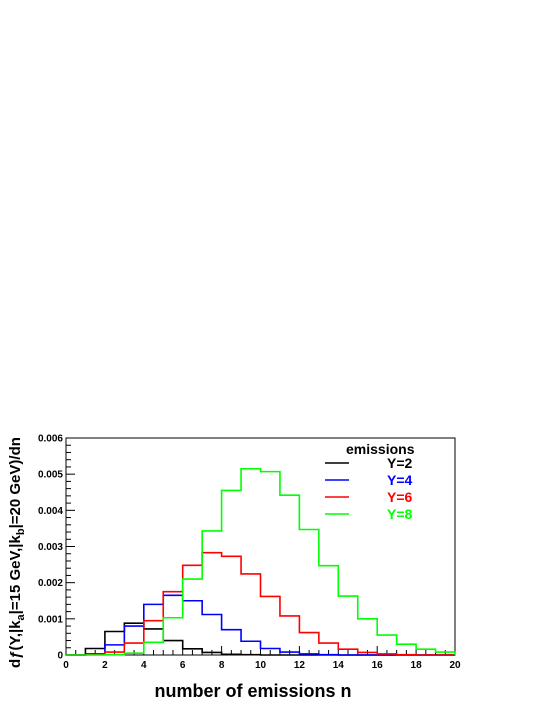  I want to click on legend: emissions Y=2Y=4Y=6Y=8, so click(370, 481).